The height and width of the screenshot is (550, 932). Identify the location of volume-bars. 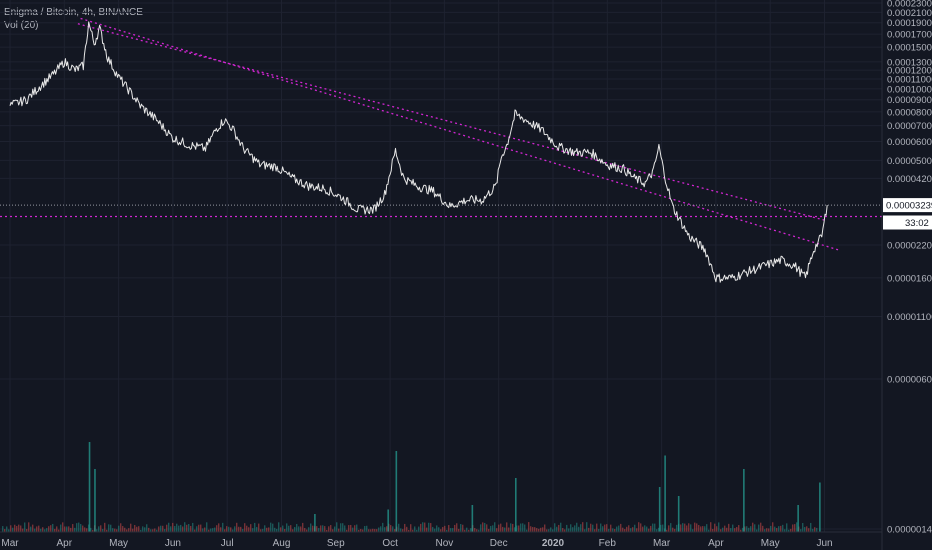
(411, 487).